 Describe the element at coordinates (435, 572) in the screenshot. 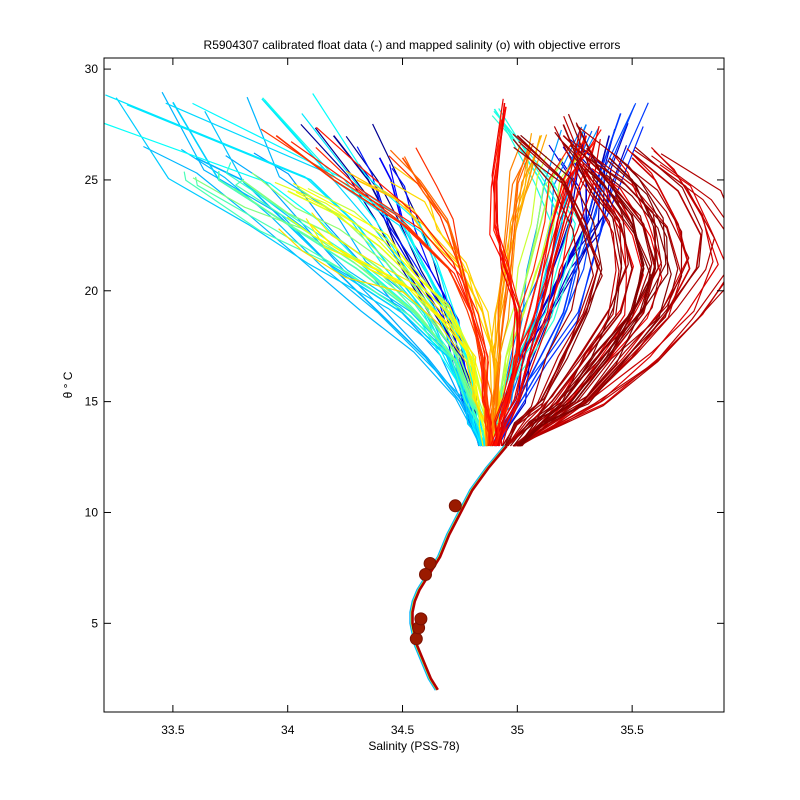

I see `mapped-salinity-points` at that location.